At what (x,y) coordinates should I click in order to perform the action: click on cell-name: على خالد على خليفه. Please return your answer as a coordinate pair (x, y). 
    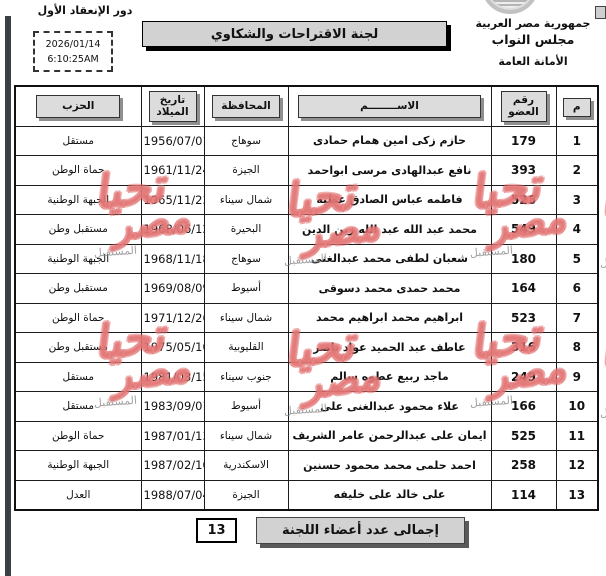
    Looking at the image, I should click on (389, 494).